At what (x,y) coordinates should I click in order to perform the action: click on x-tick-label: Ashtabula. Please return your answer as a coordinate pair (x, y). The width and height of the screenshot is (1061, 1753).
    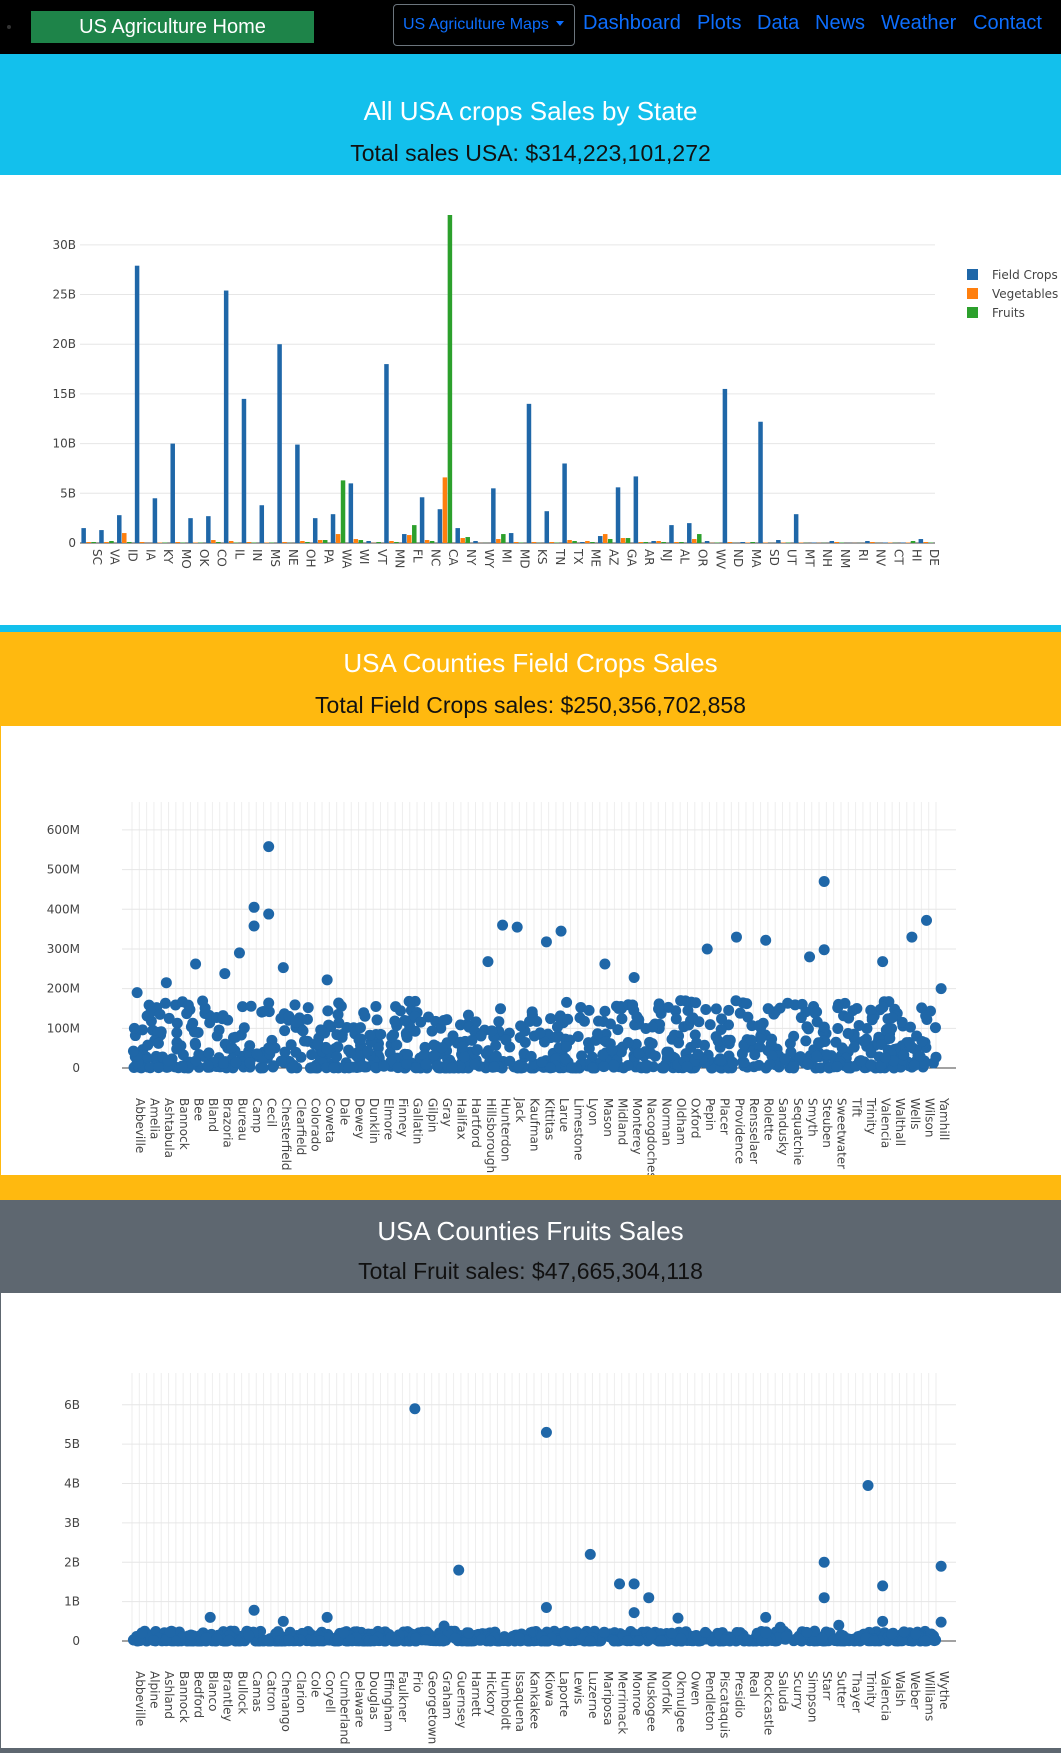
    Looking at the image, I should click on (169, 1128).